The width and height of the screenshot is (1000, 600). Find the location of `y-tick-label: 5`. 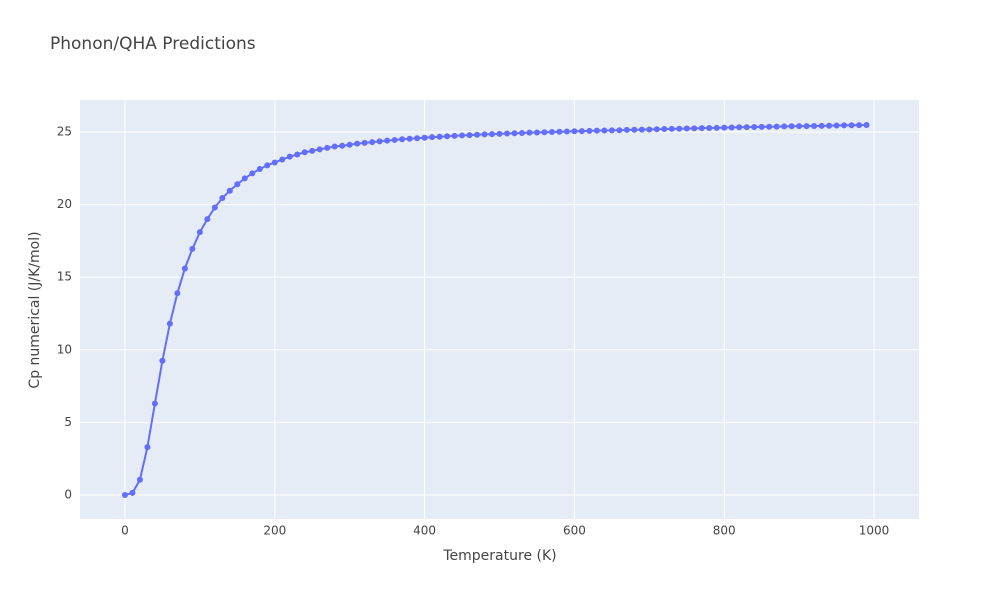

y-tick-label: 5 is located at coordinates (68, 422).